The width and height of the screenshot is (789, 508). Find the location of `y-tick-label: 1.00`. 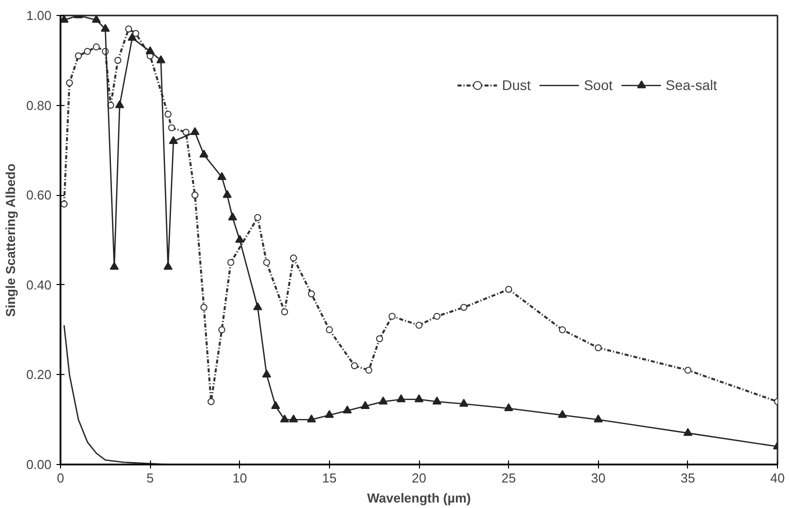

y-tick-label: 1.00 is located at coordinates (39, 15).